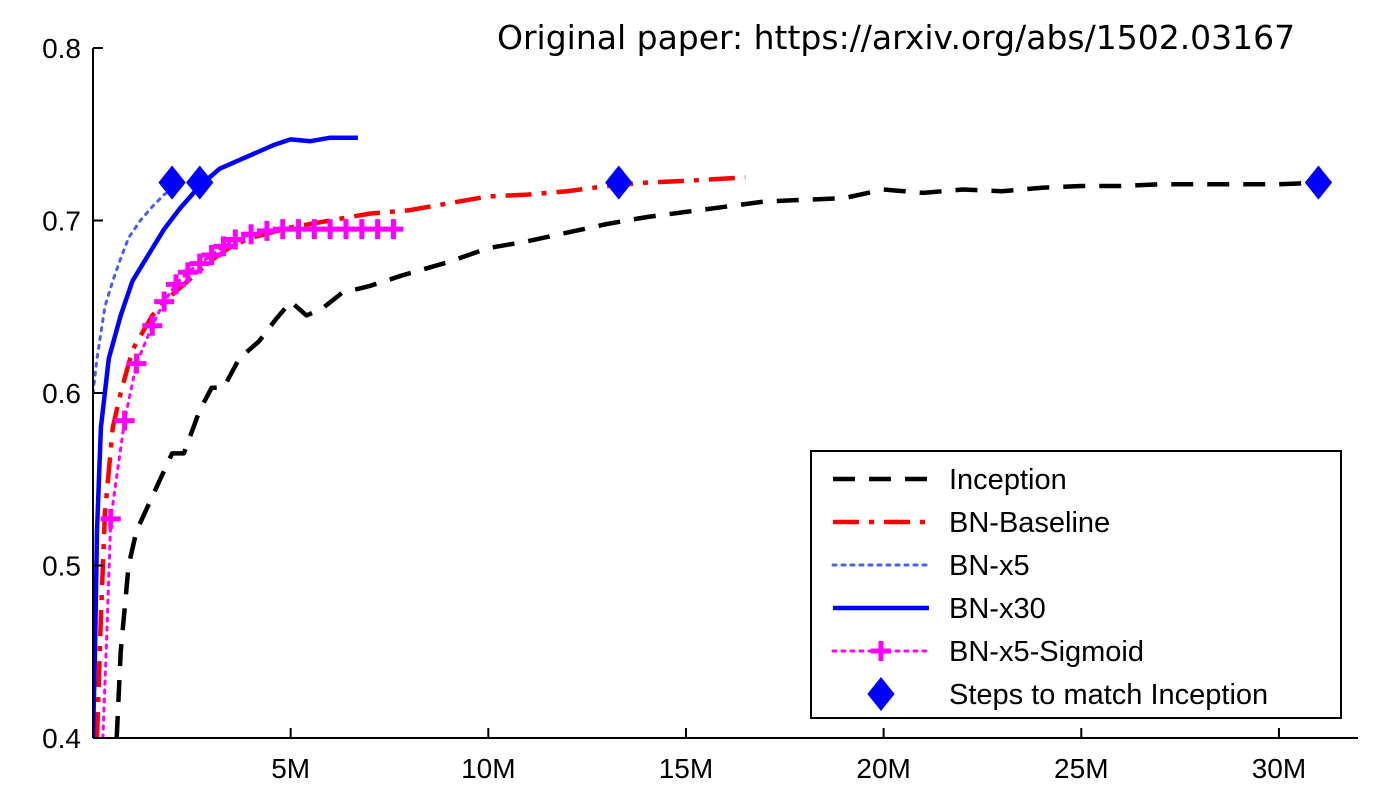 This screenshot has width=1383, height=810. What do you see at coordinates (290, 768) in the screenshot?
I see `x-tick-label: 5M` at bounding box center [290, 768].